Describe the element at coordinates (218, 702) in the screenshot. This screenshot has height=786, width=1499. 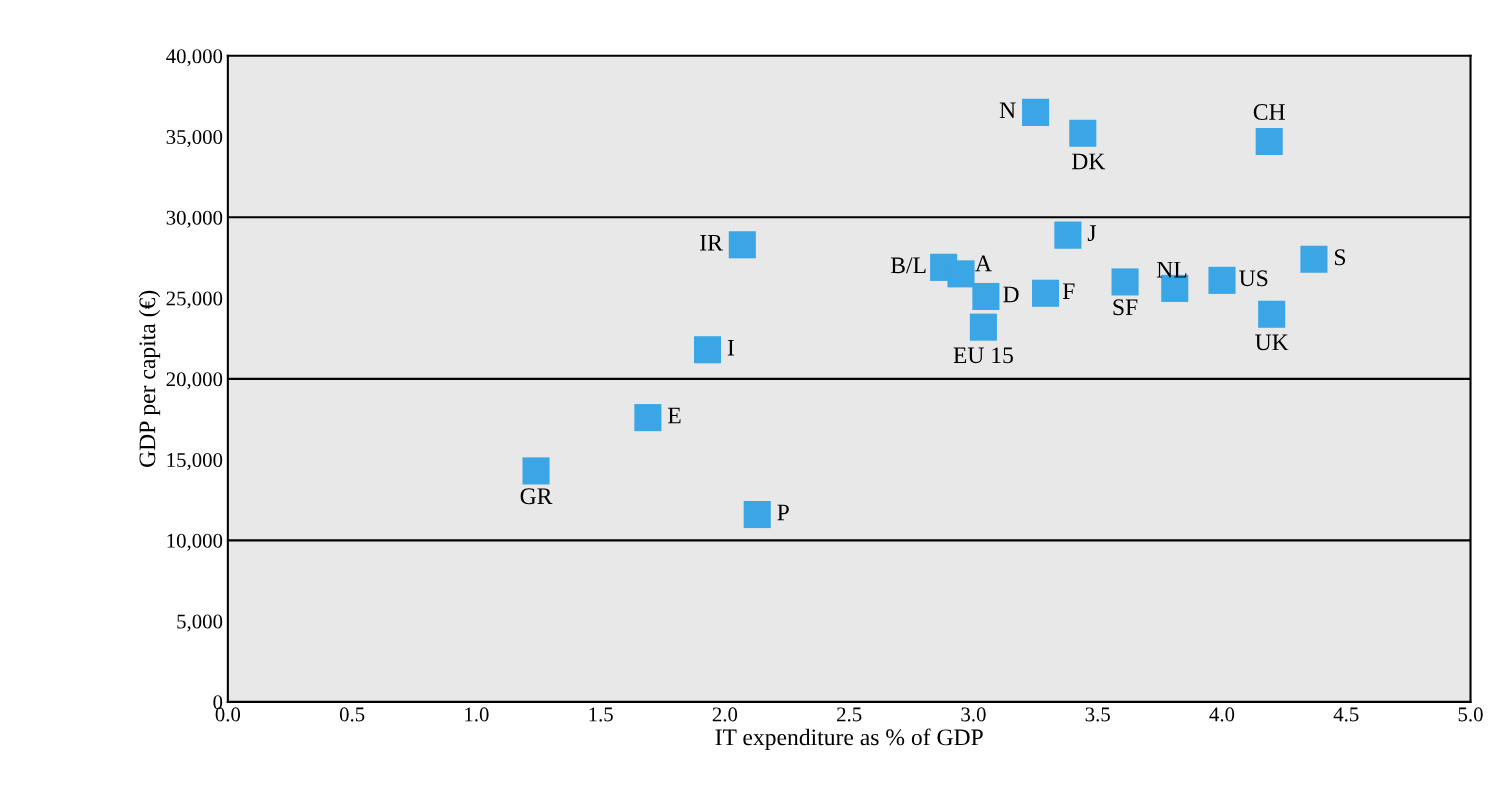
I see `y-tick-label: 0` at that location.